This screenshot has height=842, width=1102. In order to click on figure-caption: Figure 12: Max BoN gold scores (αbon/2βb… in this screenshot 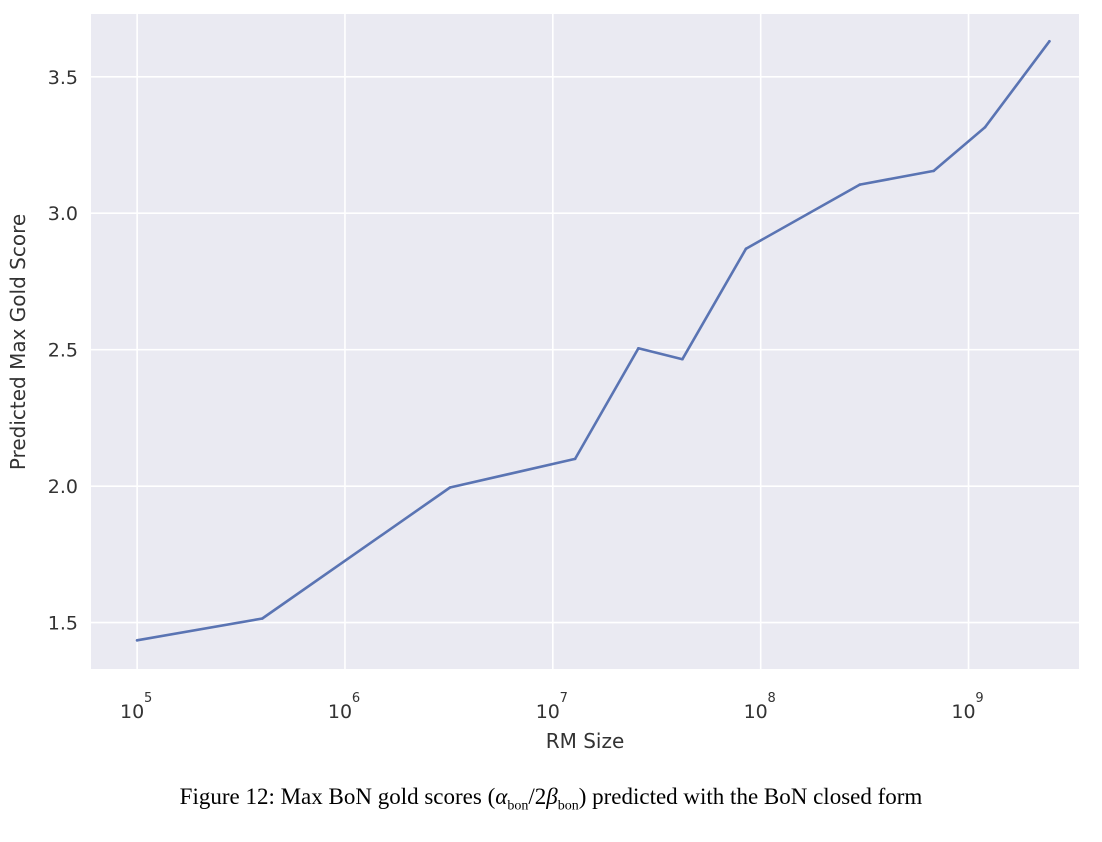, I will do `click(551, 799)`.